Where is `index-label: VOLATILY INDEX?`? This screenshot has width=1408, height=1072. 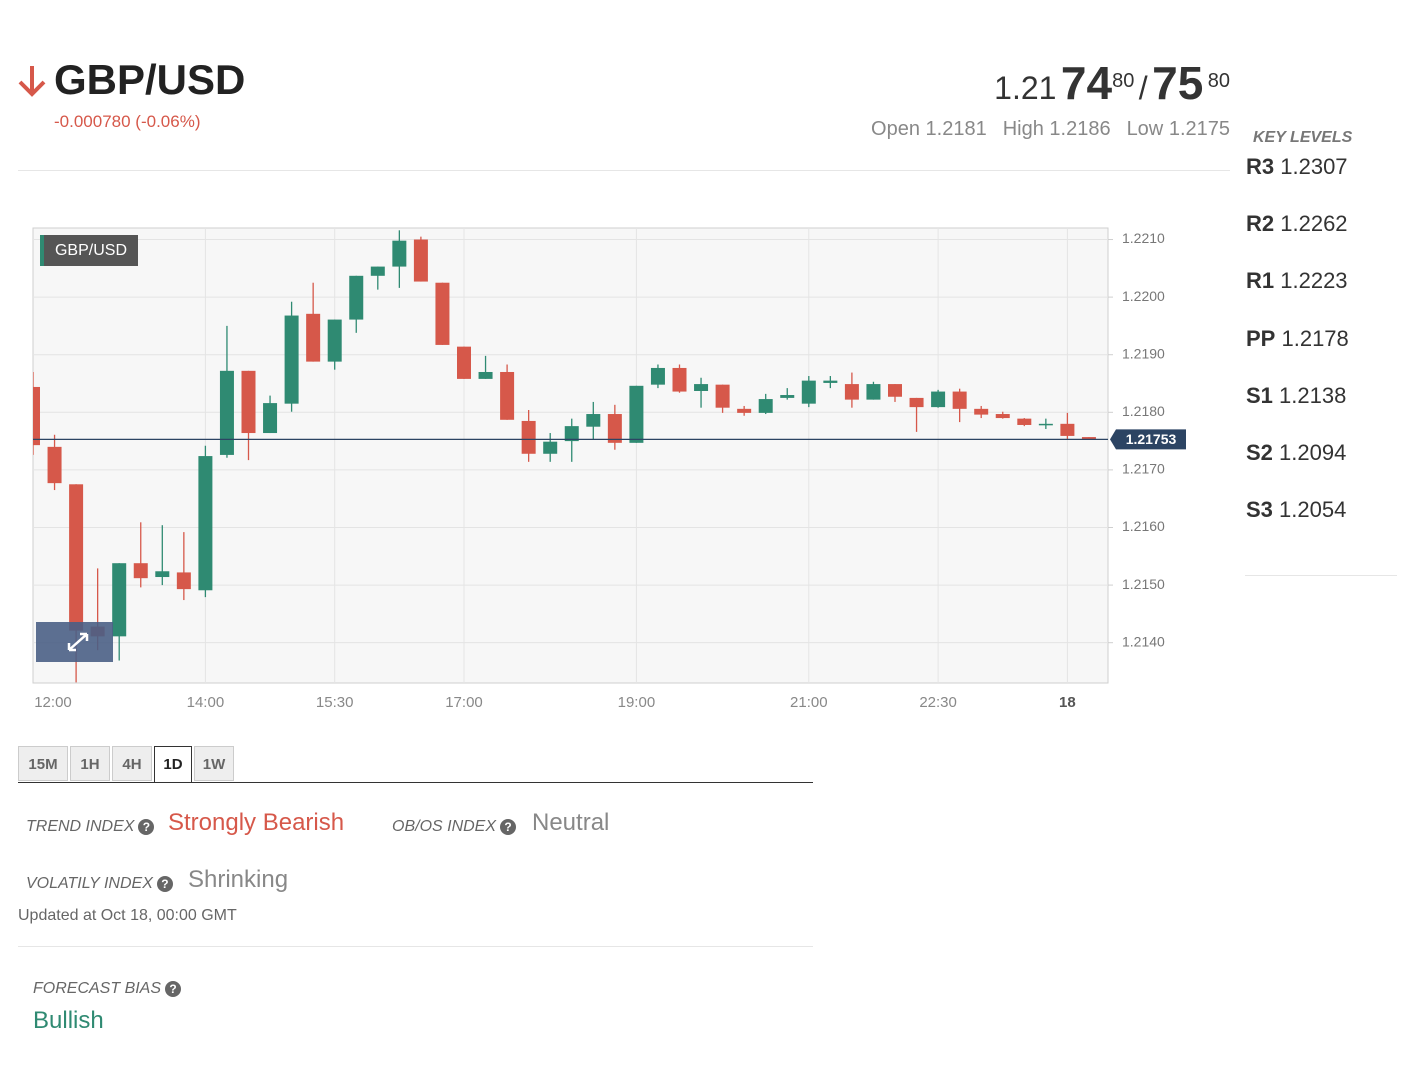
index-label: VOLATILY INDEX? is located at coordinates (99, 884).